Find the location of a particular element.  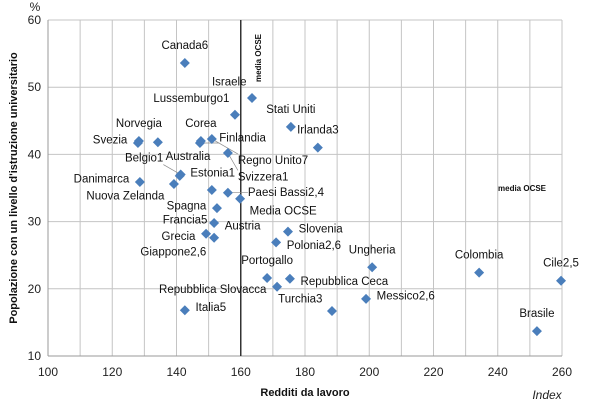

y-tick-label: 10 is located at coordinates (35, 356).